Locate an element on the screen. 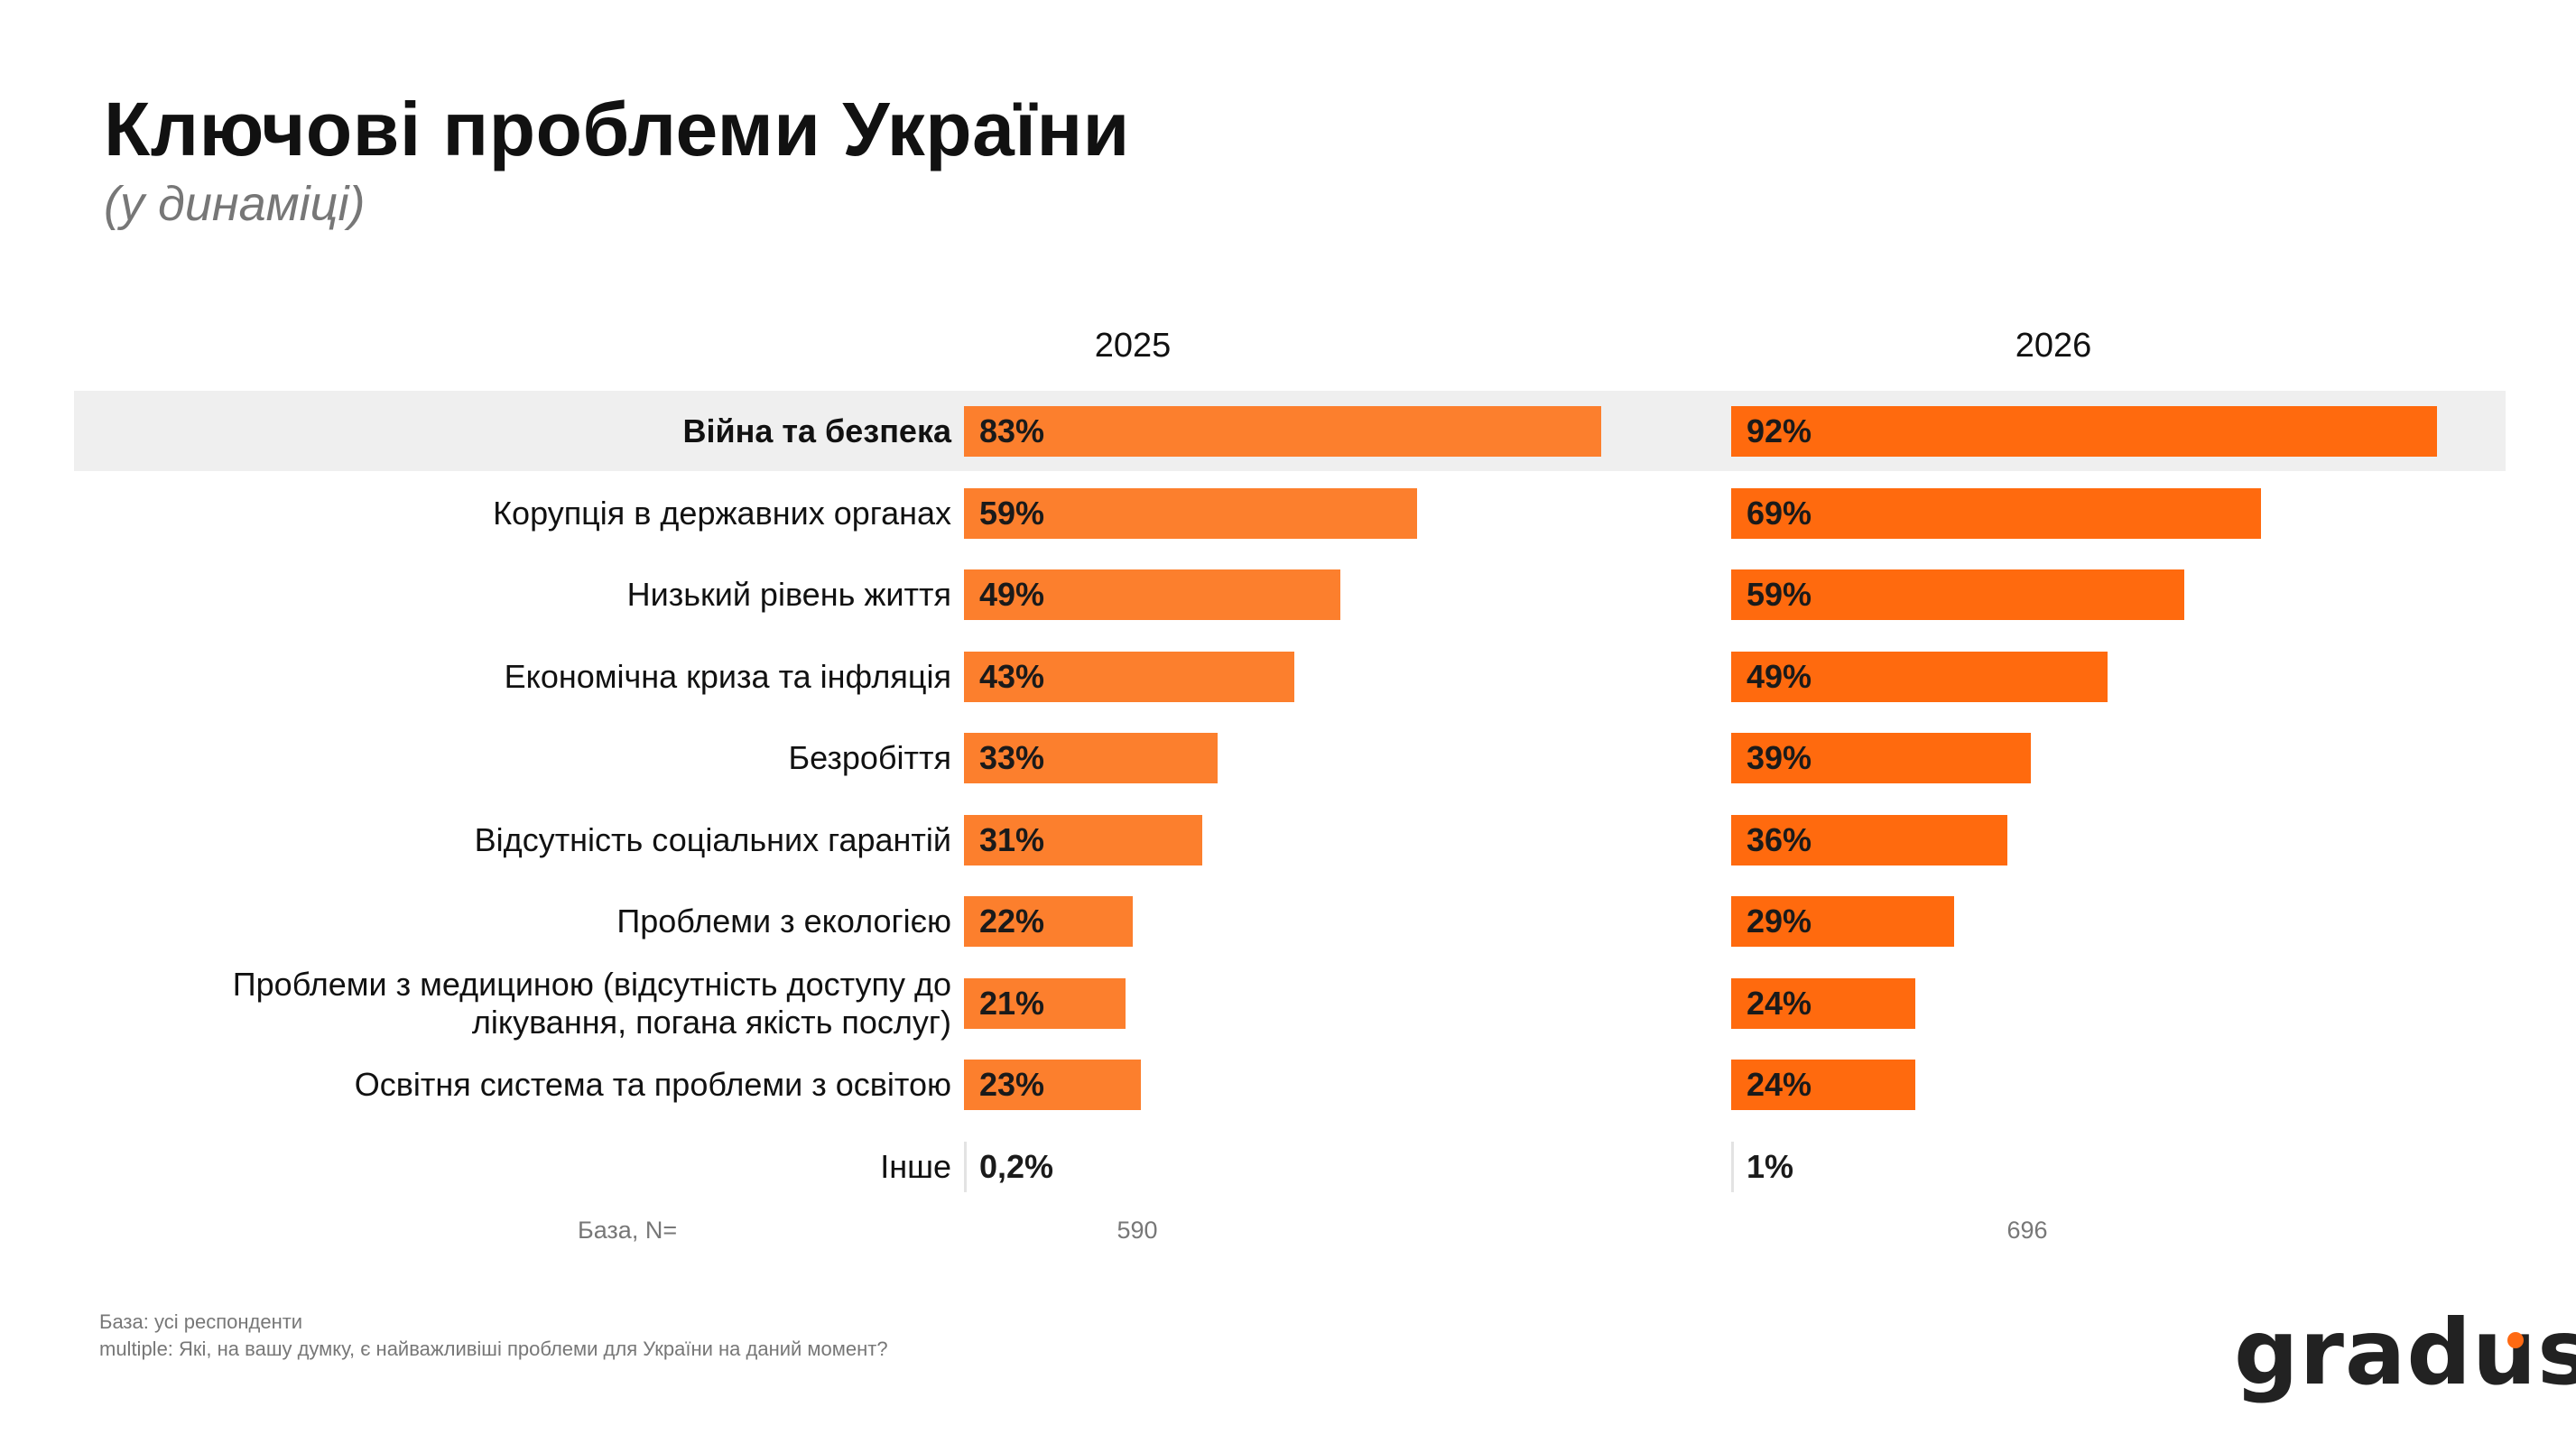  data-label-2026: 1% is located at coordinates (1770, 1166).